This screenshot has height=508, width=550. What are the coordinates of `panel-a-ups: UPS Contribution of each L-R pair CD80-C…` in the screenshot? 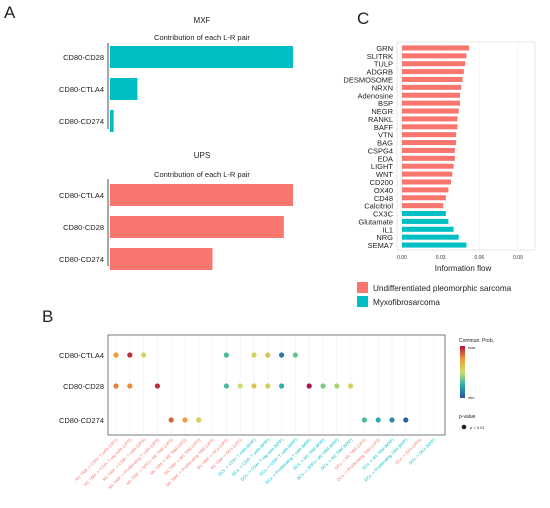 It's located at (176, 210).